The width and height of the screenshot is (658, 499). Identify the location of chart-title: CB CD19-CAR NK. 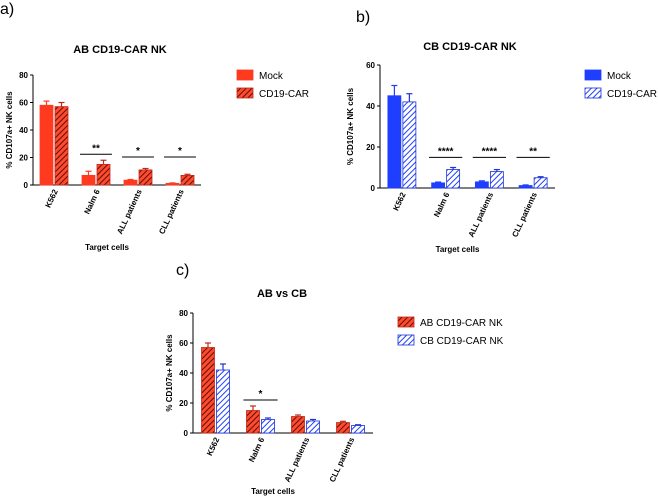
(470, 47).